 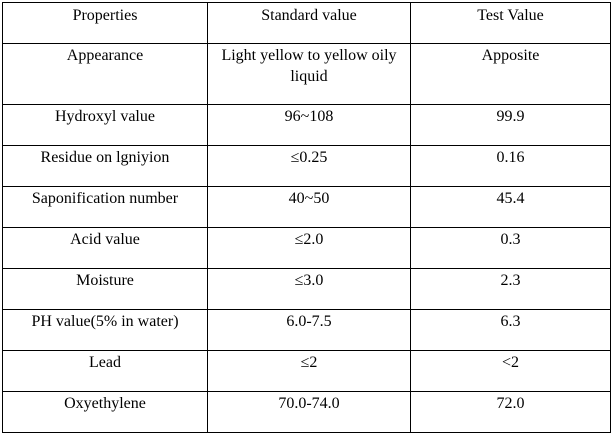 I want to click on test-value-cell: 72.0, so click(x=510, y=412).